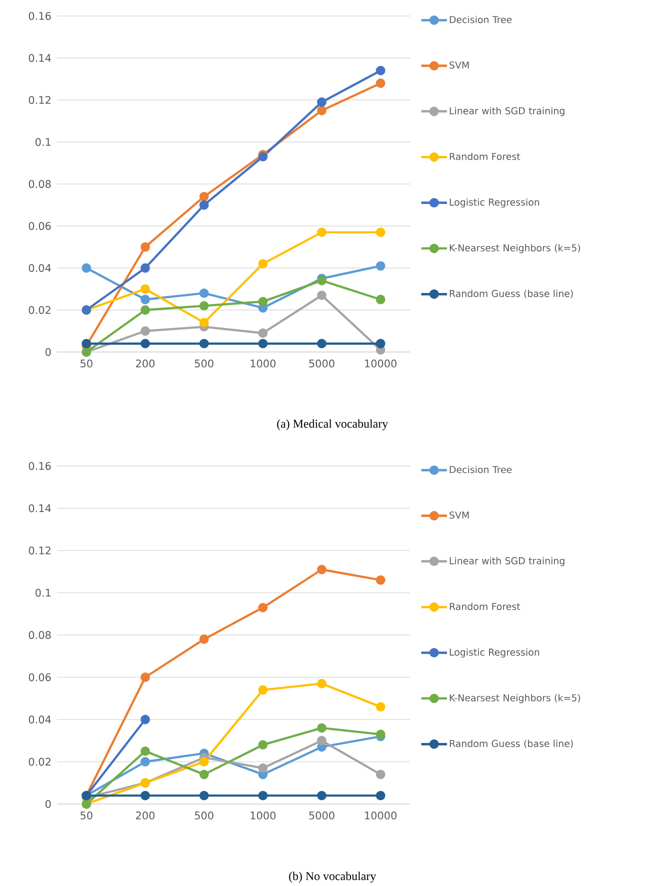 The image size is (666, 886). I want to click on text: (b) No vocabulary, so click(332, 877).